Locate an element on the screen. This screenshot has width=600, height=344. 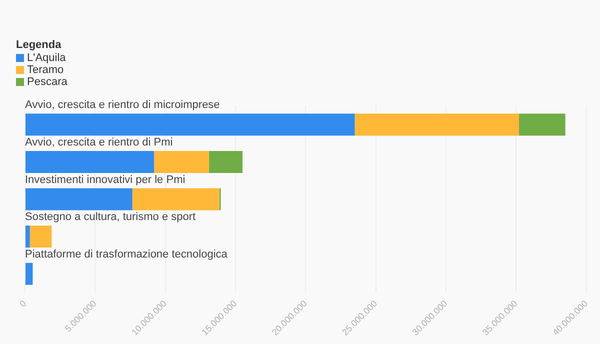
legend-label: Teramo is located at coordinates (45, 70).